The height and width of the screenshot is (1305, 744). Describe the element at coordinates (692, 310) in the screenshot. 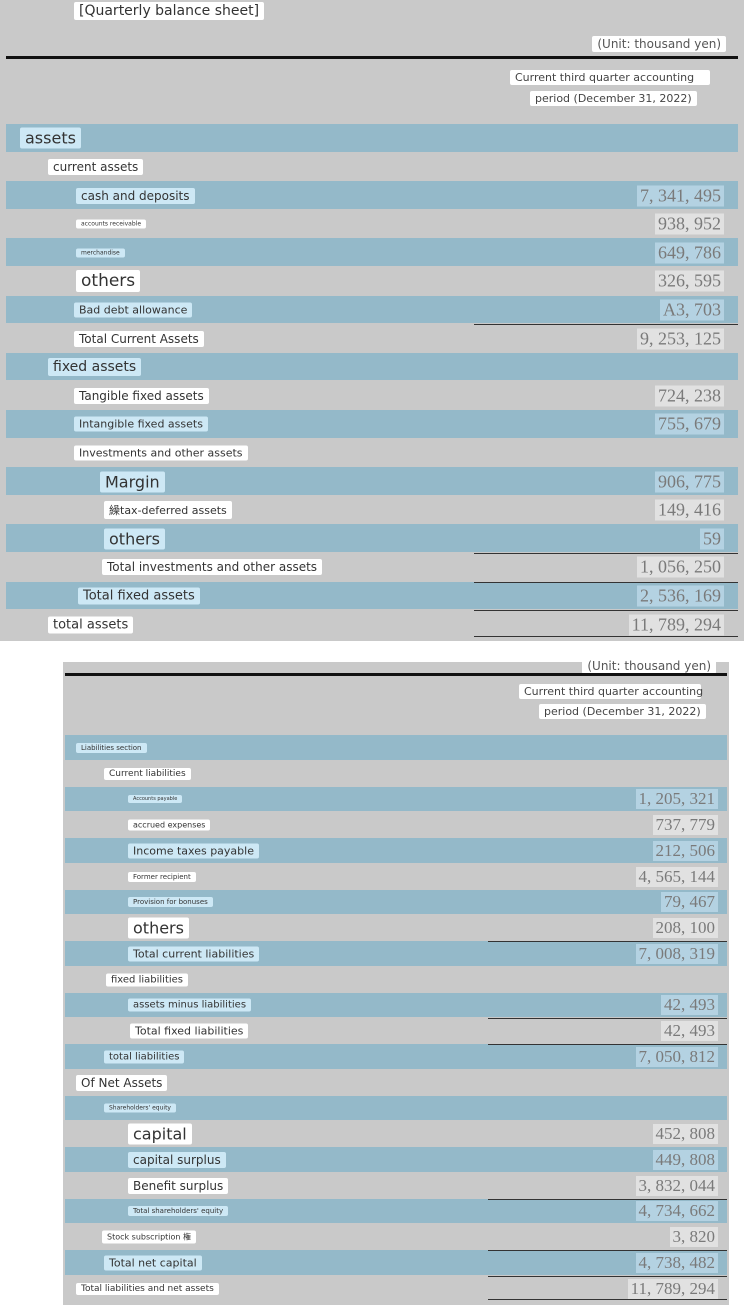

I see `row-value: A3, 703` at that location.